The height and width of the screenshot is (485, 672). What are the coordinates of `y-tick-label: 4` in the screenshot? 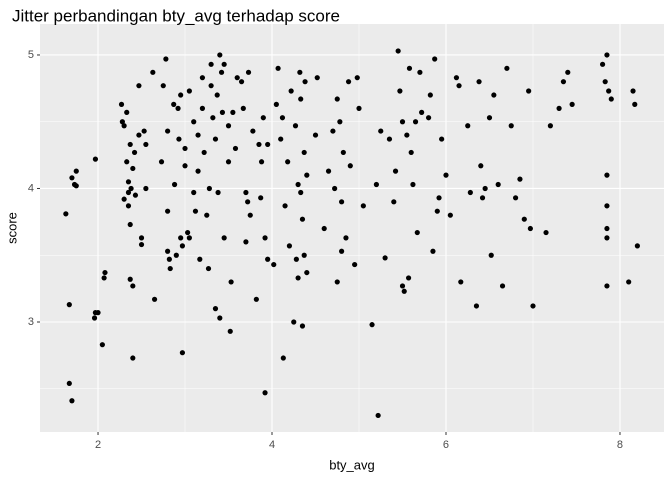 It's located at (31, 188).